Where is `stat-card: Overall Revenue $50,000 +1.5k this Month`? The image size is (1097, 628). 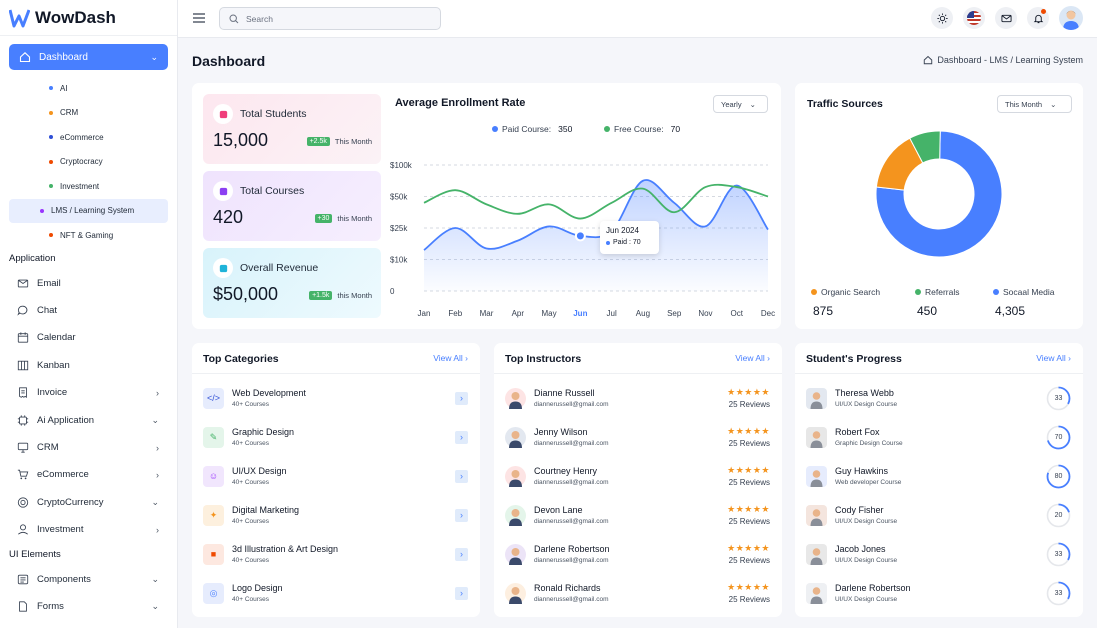
stat-card: Overall Revenue $50,000 +1.5k this Month is located at coordinates (292, 283).